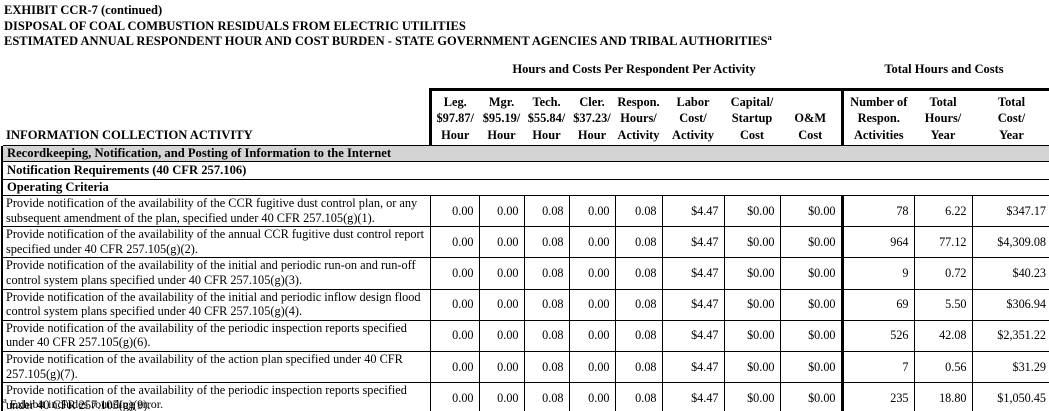 Image resolution: width=1049 pixels, height=411 pixels. Describe the element at coordinates (453, 117) in the screenshot. I see `column-header-0: Leg. $97.87/Hour` at that location.